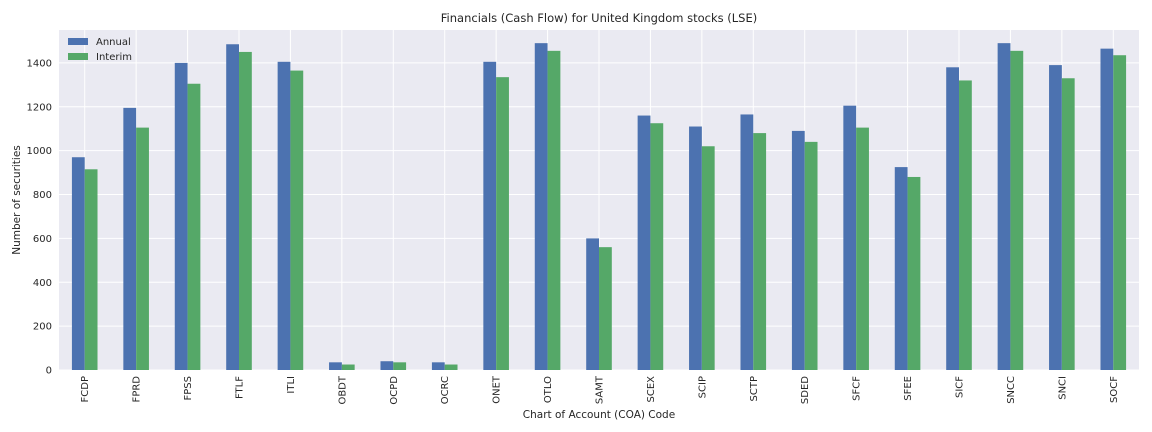 The width and height of the screenshot is (1152, 432). What do you see at coordinates (245, 210) in the screenshot?
I see `bar-interim-ftlf` at bounding box center [245, 210].